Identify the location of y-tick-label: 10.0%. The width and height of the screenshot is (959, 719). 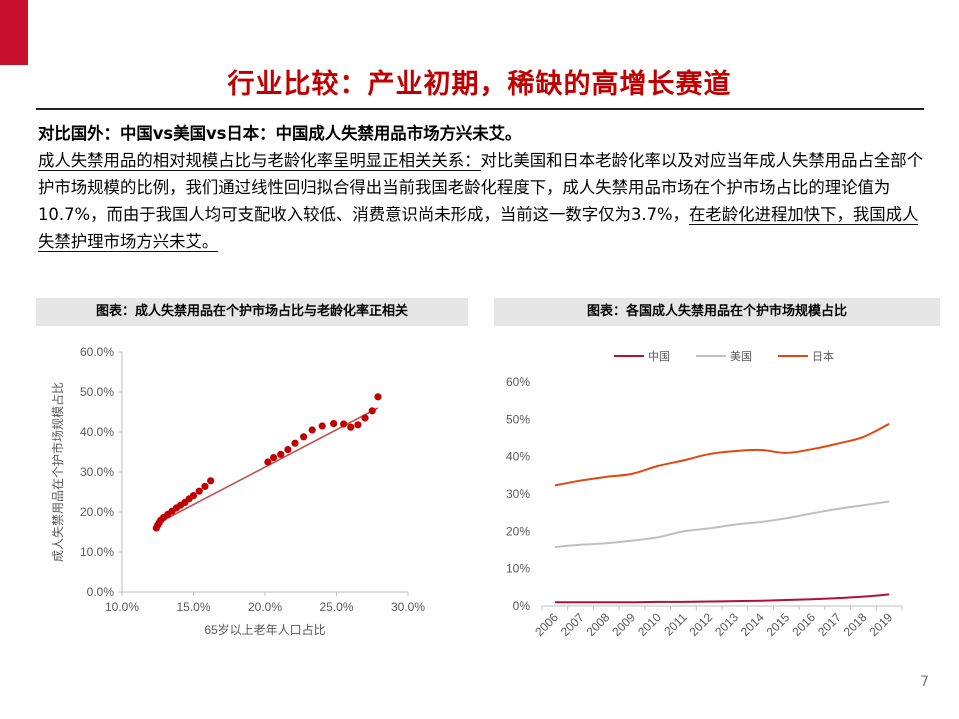
(97, 552).